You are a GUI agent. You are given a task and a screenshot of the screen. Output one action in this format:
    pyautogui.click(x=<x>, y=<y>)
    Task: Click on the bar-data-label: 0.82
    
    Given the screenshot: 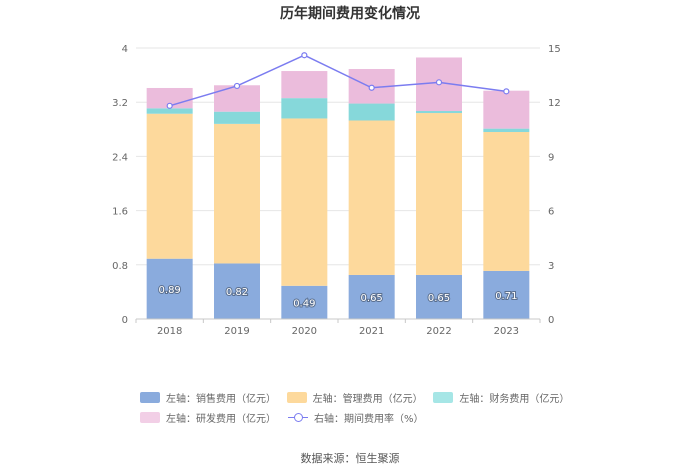 What is the action you would take?
    pyautogui.click(x=237, y=292)
    